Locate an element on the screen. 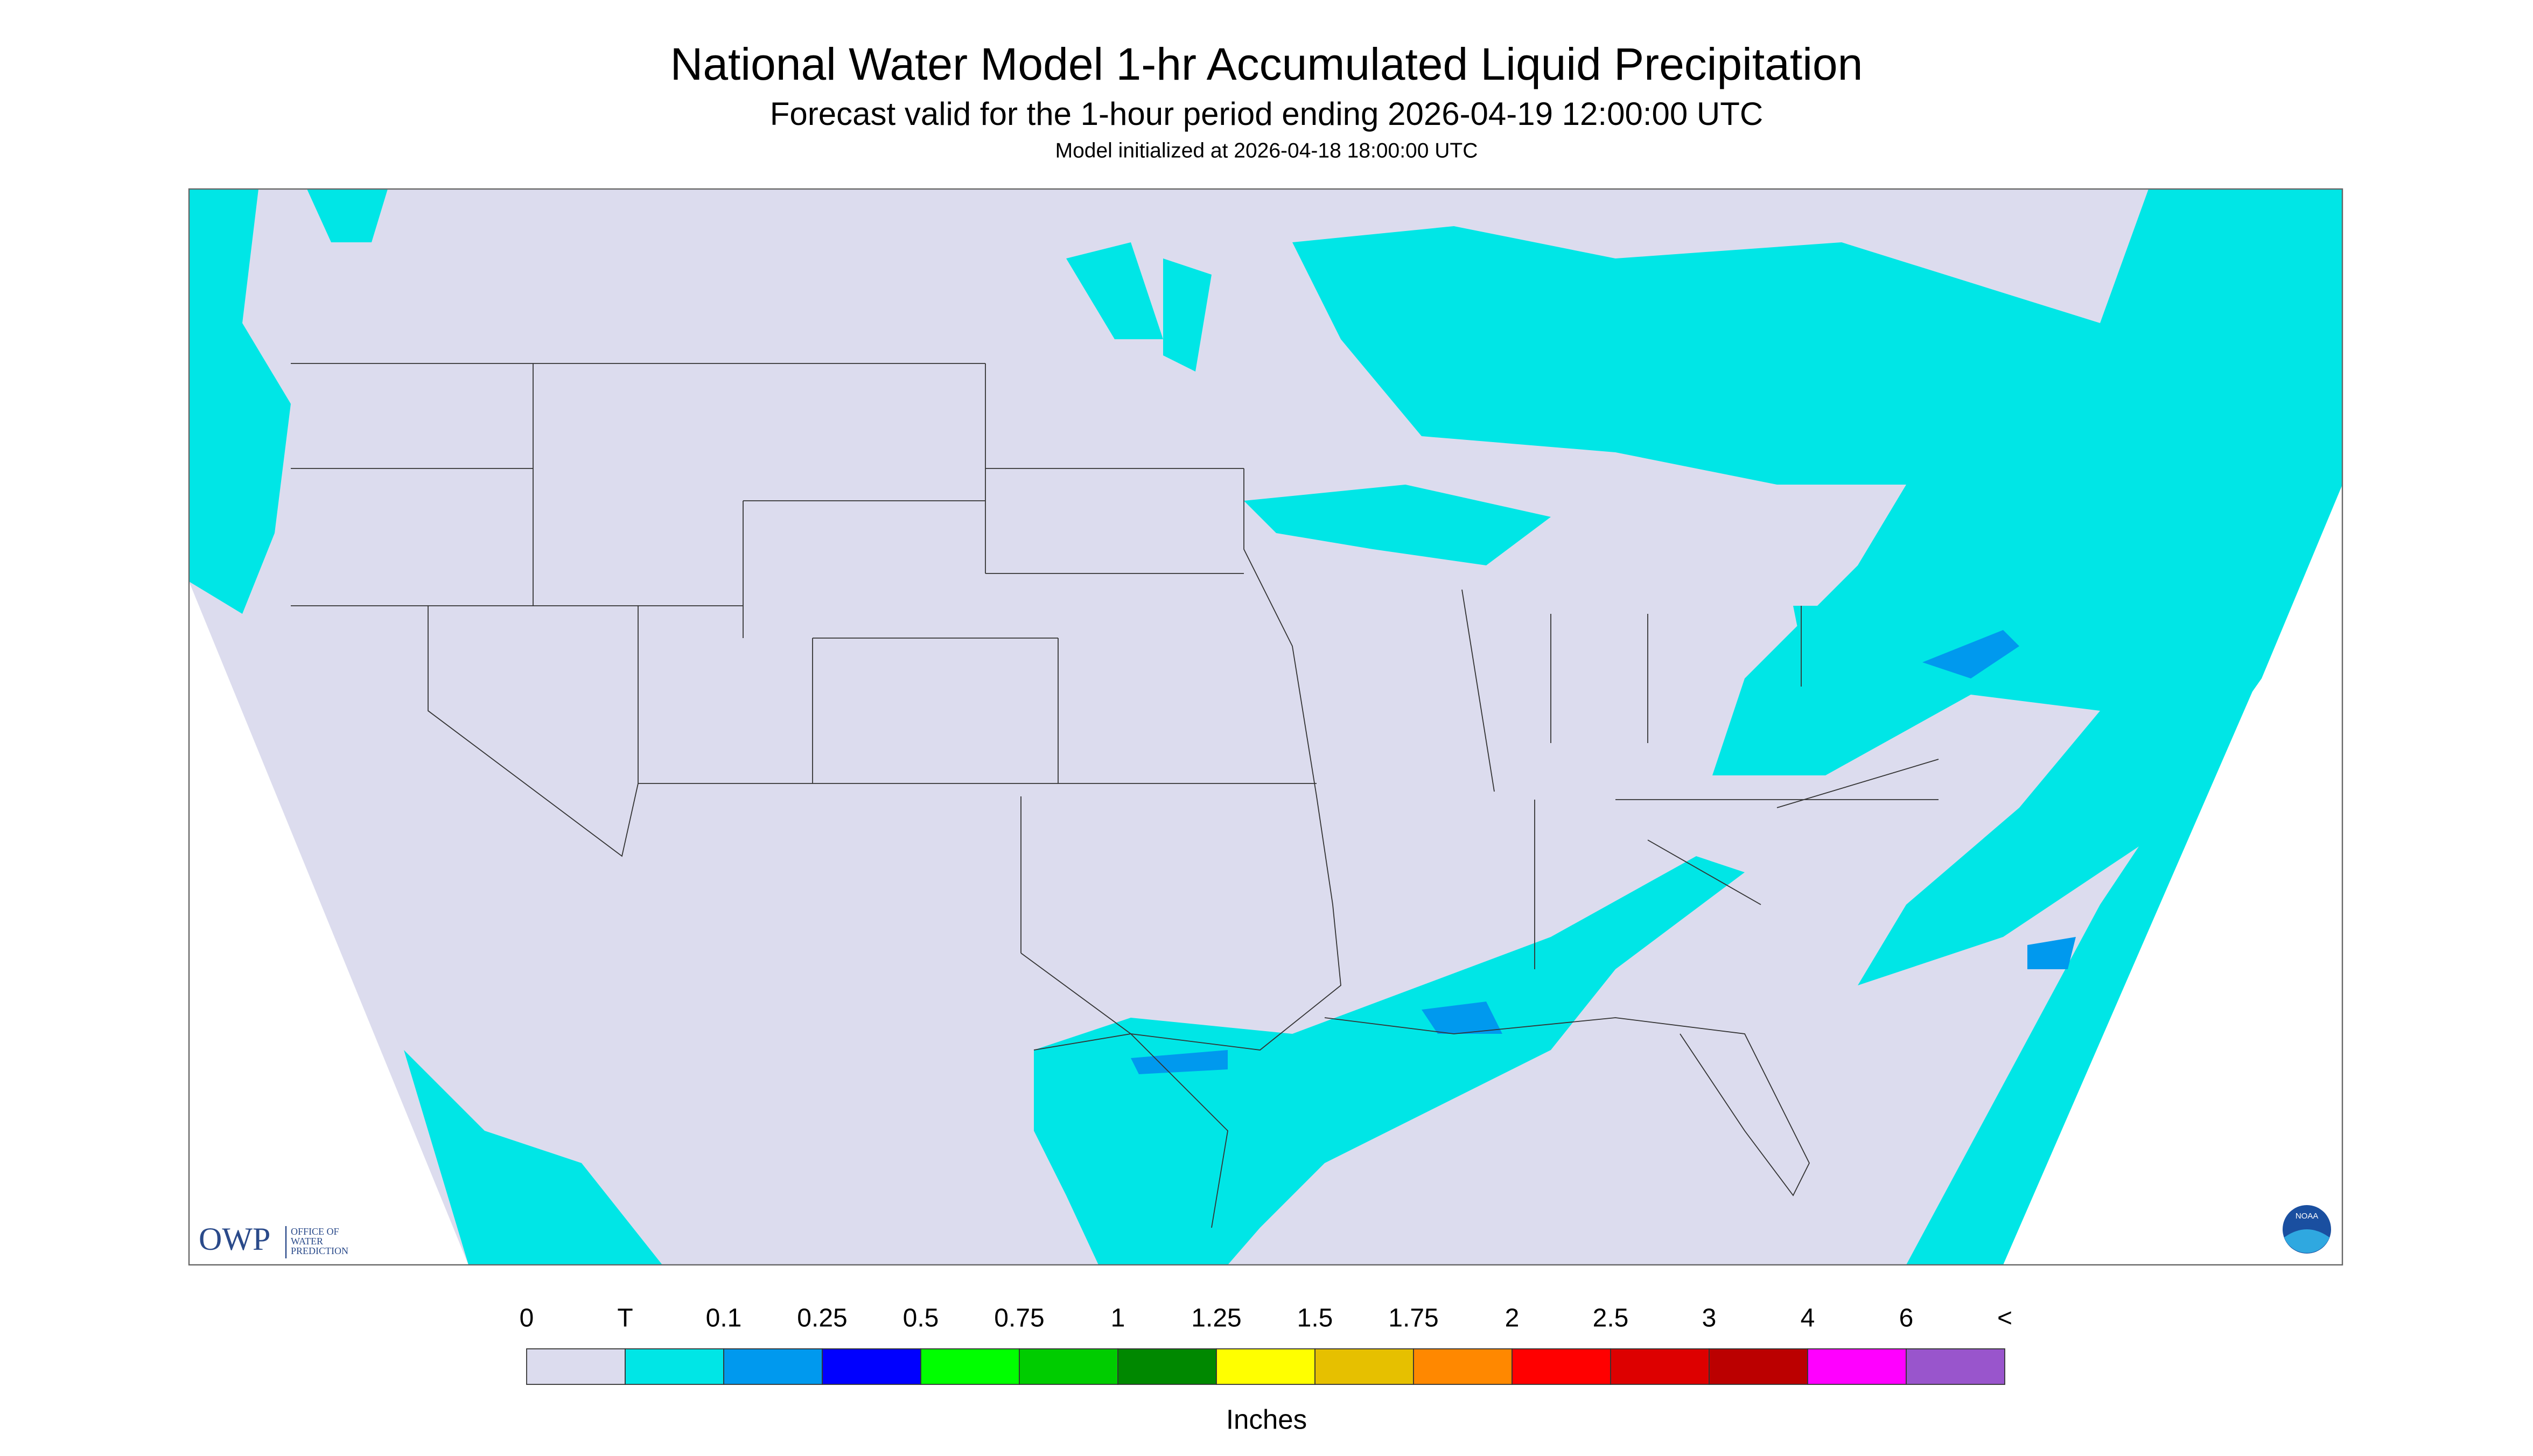 The image size is (2533, 1456). legend-label: 0.5 is located at coordinates (921, 1318).